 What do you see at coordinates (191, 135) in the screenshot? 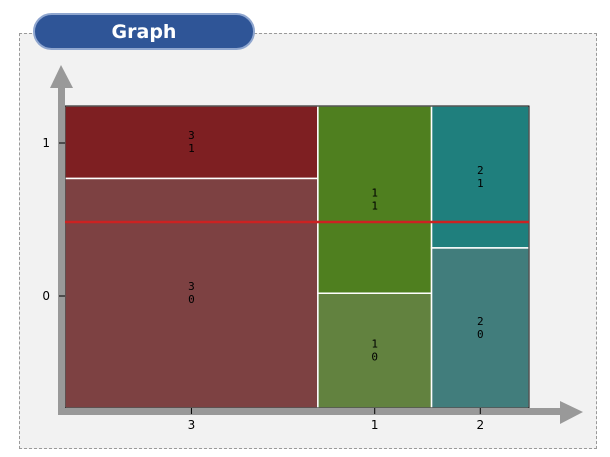
I see `cell-label-top-3-1: 3` at bounding box center [191, 135].